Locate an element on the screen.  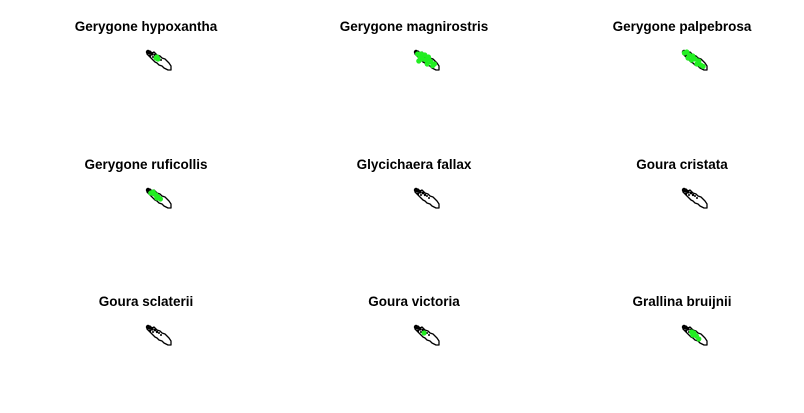
map-panel: Goura sclaterii is located at coordinates (146, 343).